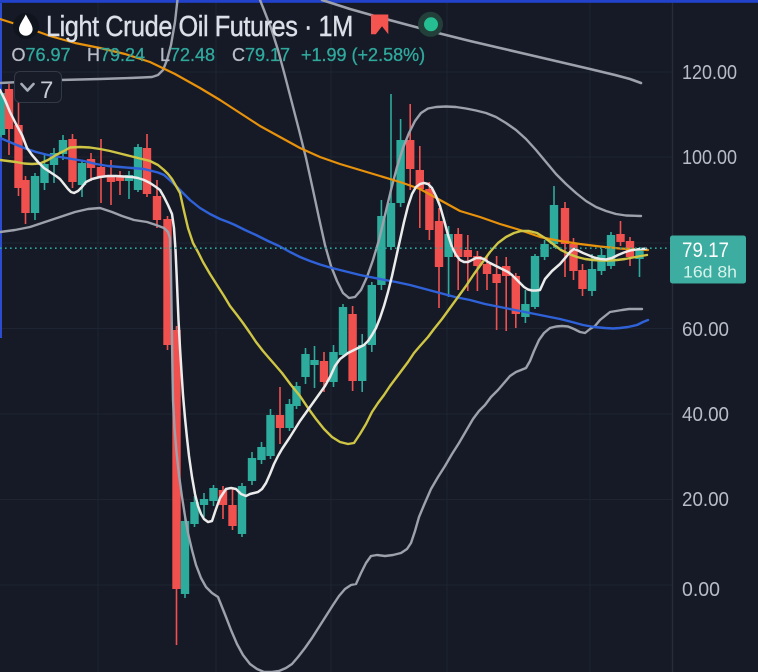  What do you see at coordinates (705, 415) in the screenshot?
I see `svg-text: 40.00` at bounding box center [705, 415].